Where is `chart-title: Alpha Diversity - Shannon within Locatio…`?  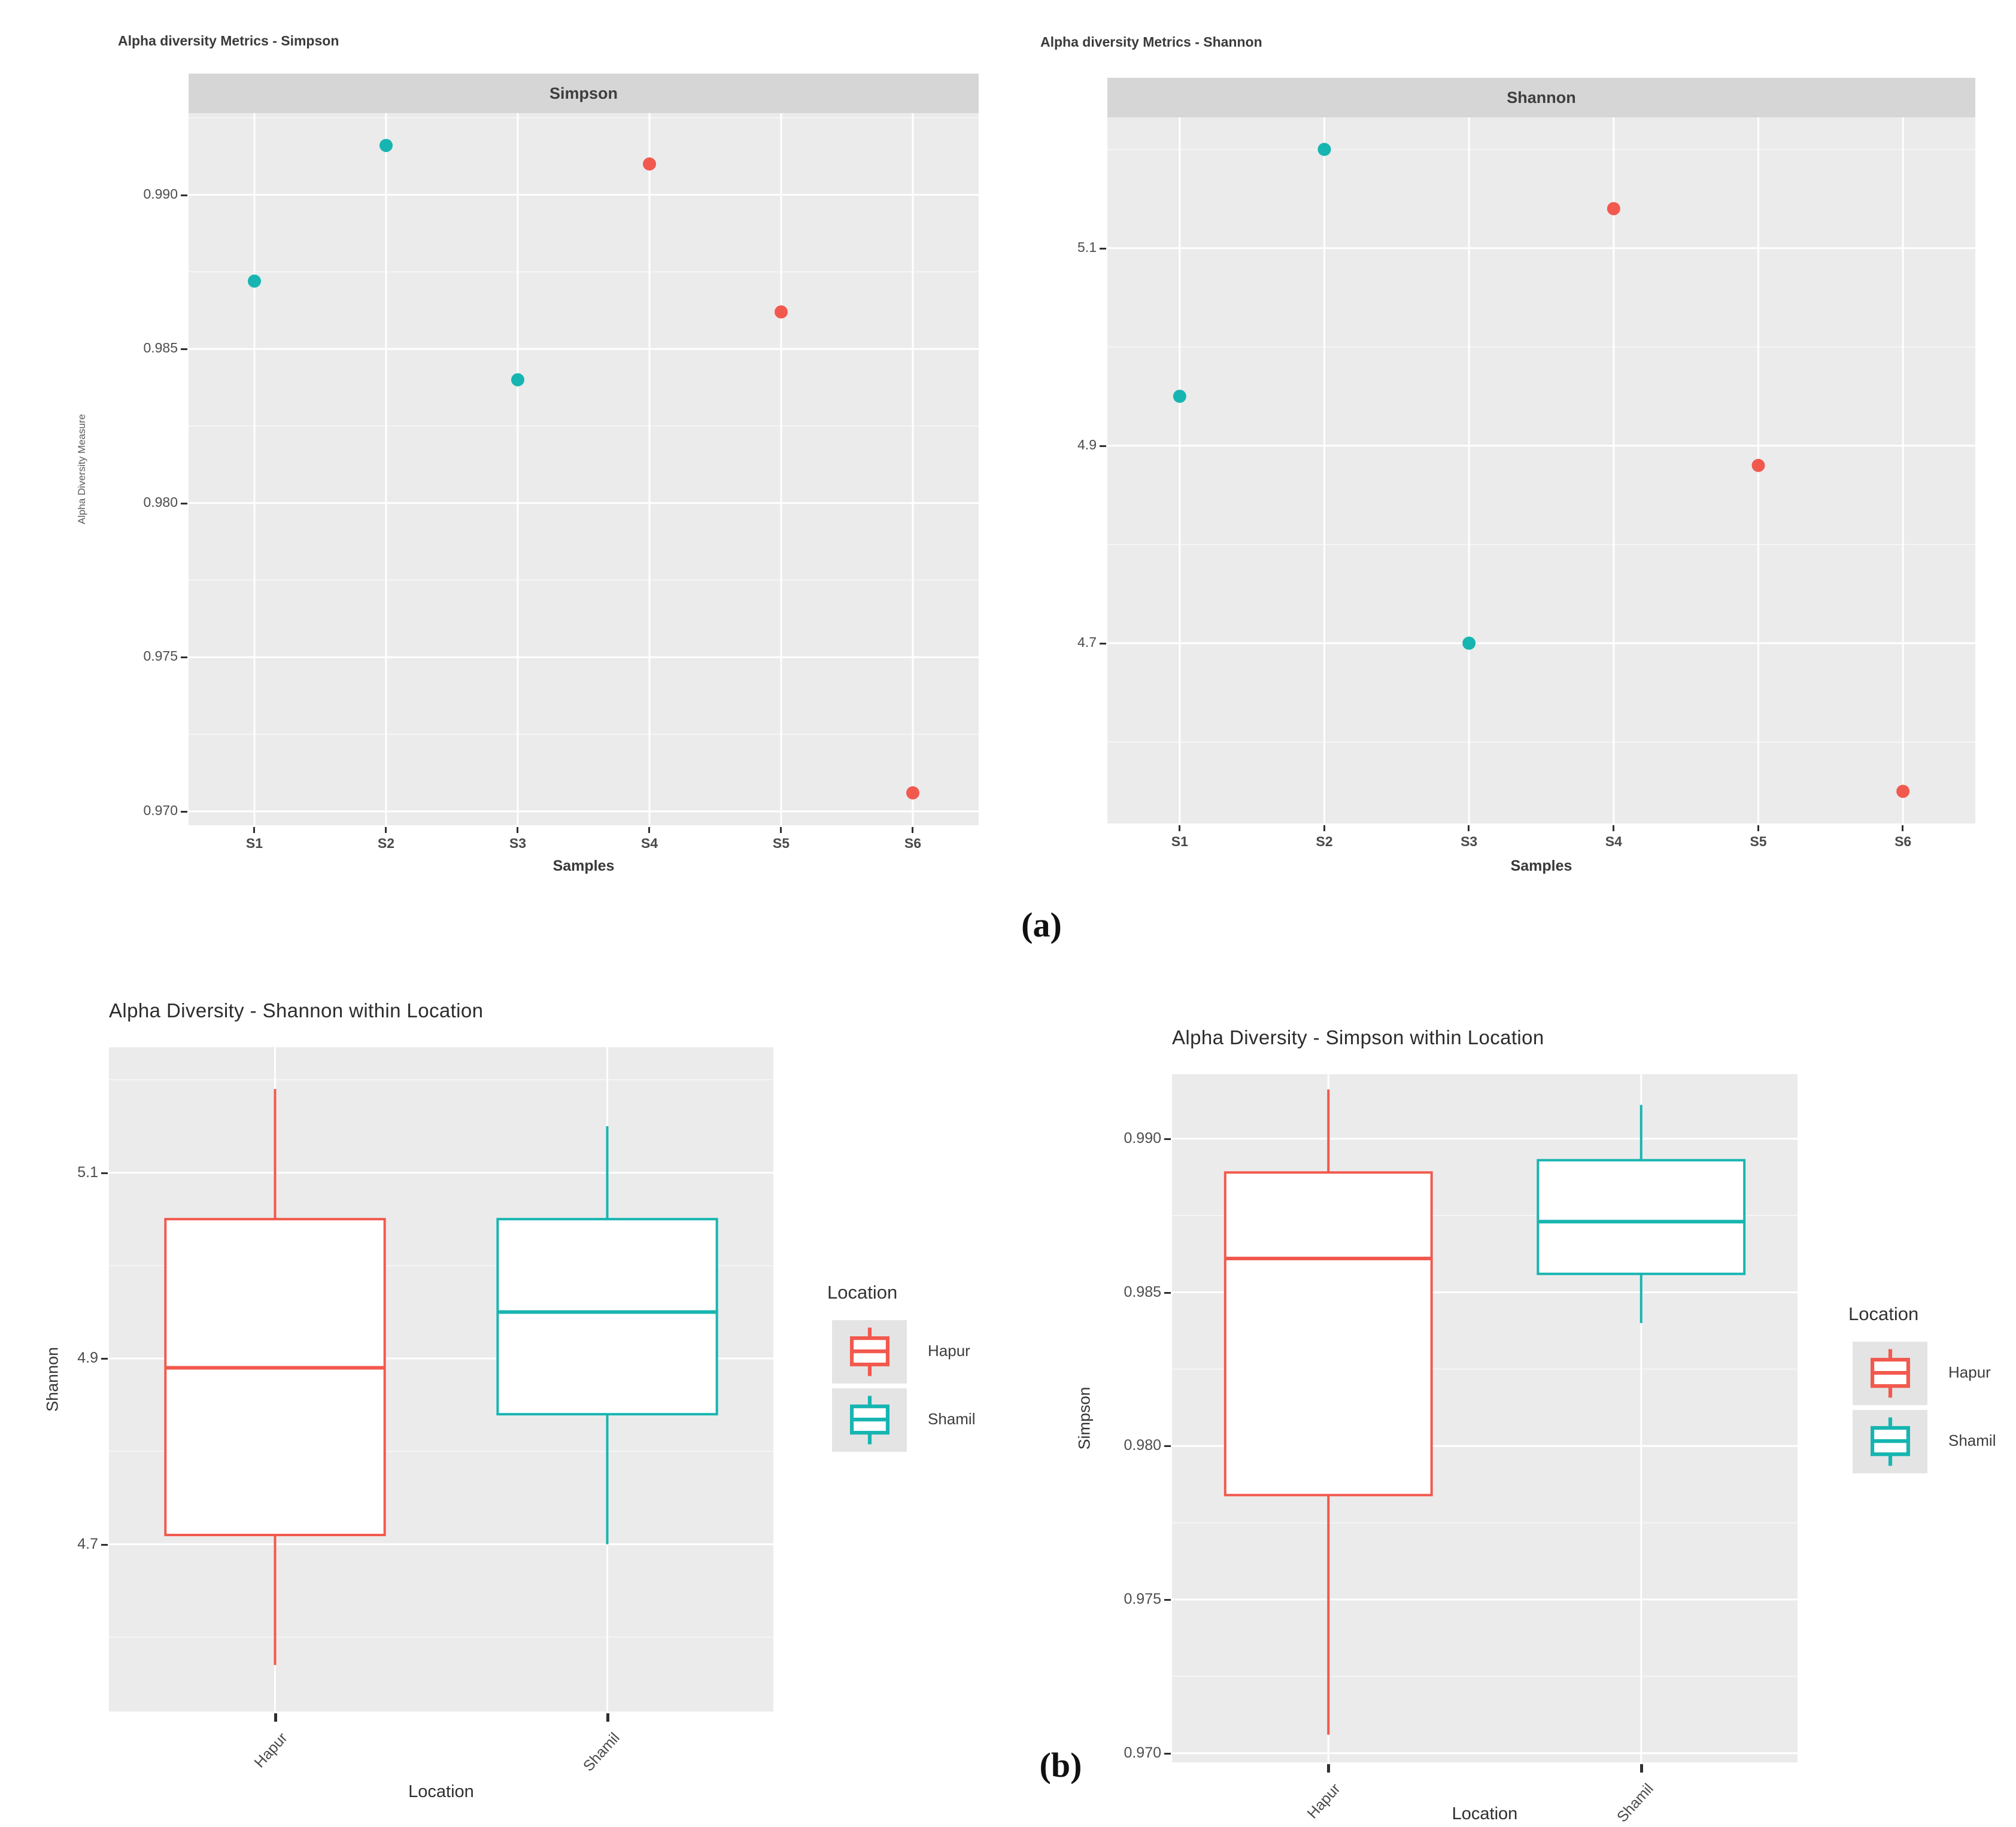
chart-title: Alpha Diversity - Shannon within Locatio… is located at coordinates (296, 1011).